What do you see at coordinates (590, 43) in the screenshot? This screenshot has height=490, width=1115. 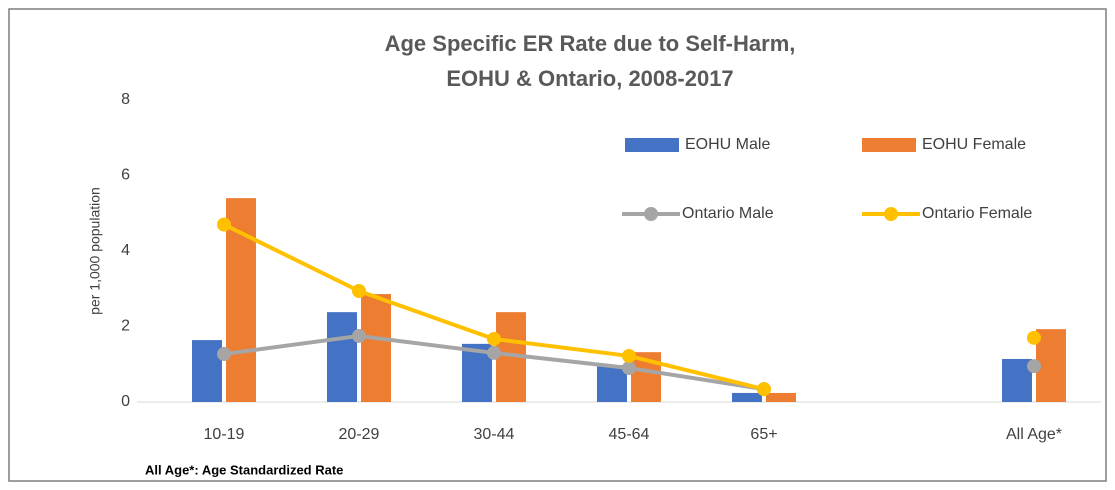 I see `chart-title: Age Specific ER Rate due to Self-Harm,` at bounding box center [590, 43].